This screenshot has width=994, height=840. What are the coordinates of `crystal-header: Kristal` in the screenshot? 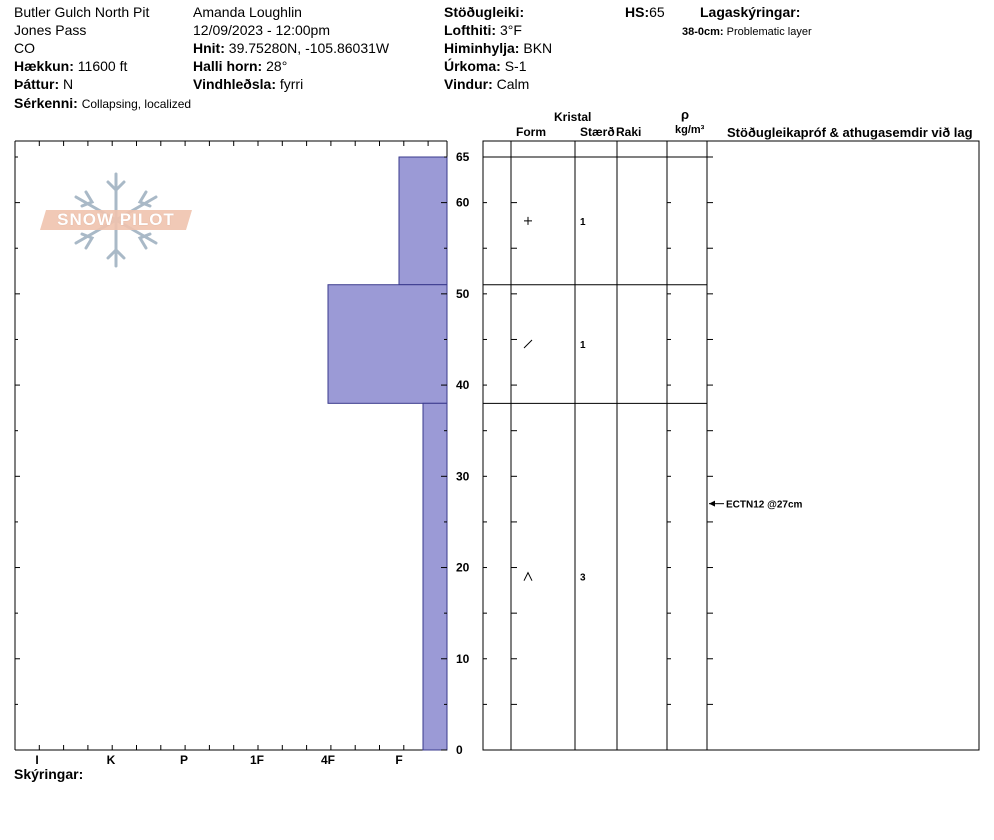 It's located at (573, 117).